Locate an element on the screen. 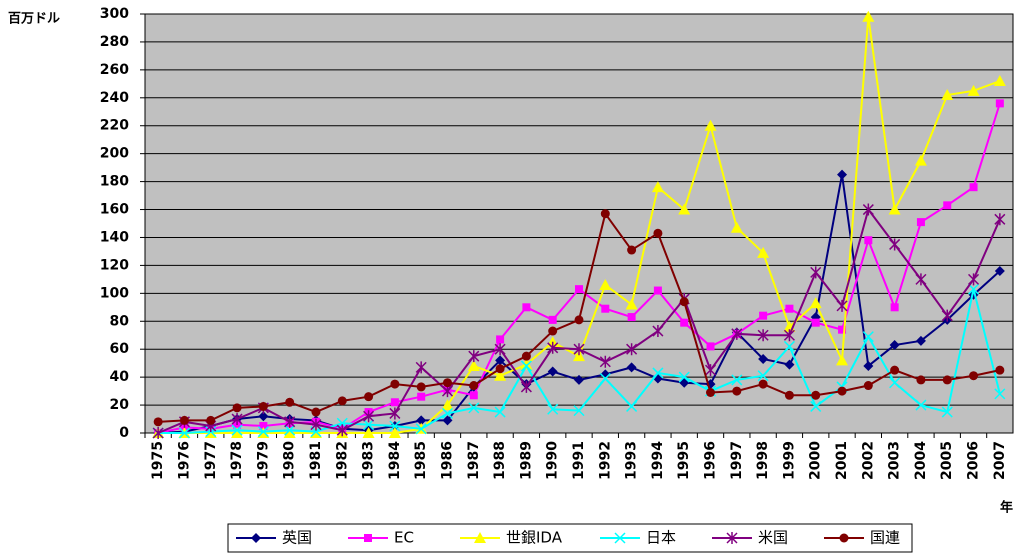 The width and height of the screenshot is (1019, 558). x-tick-label: 1982 is located at coordinates (342, 460).